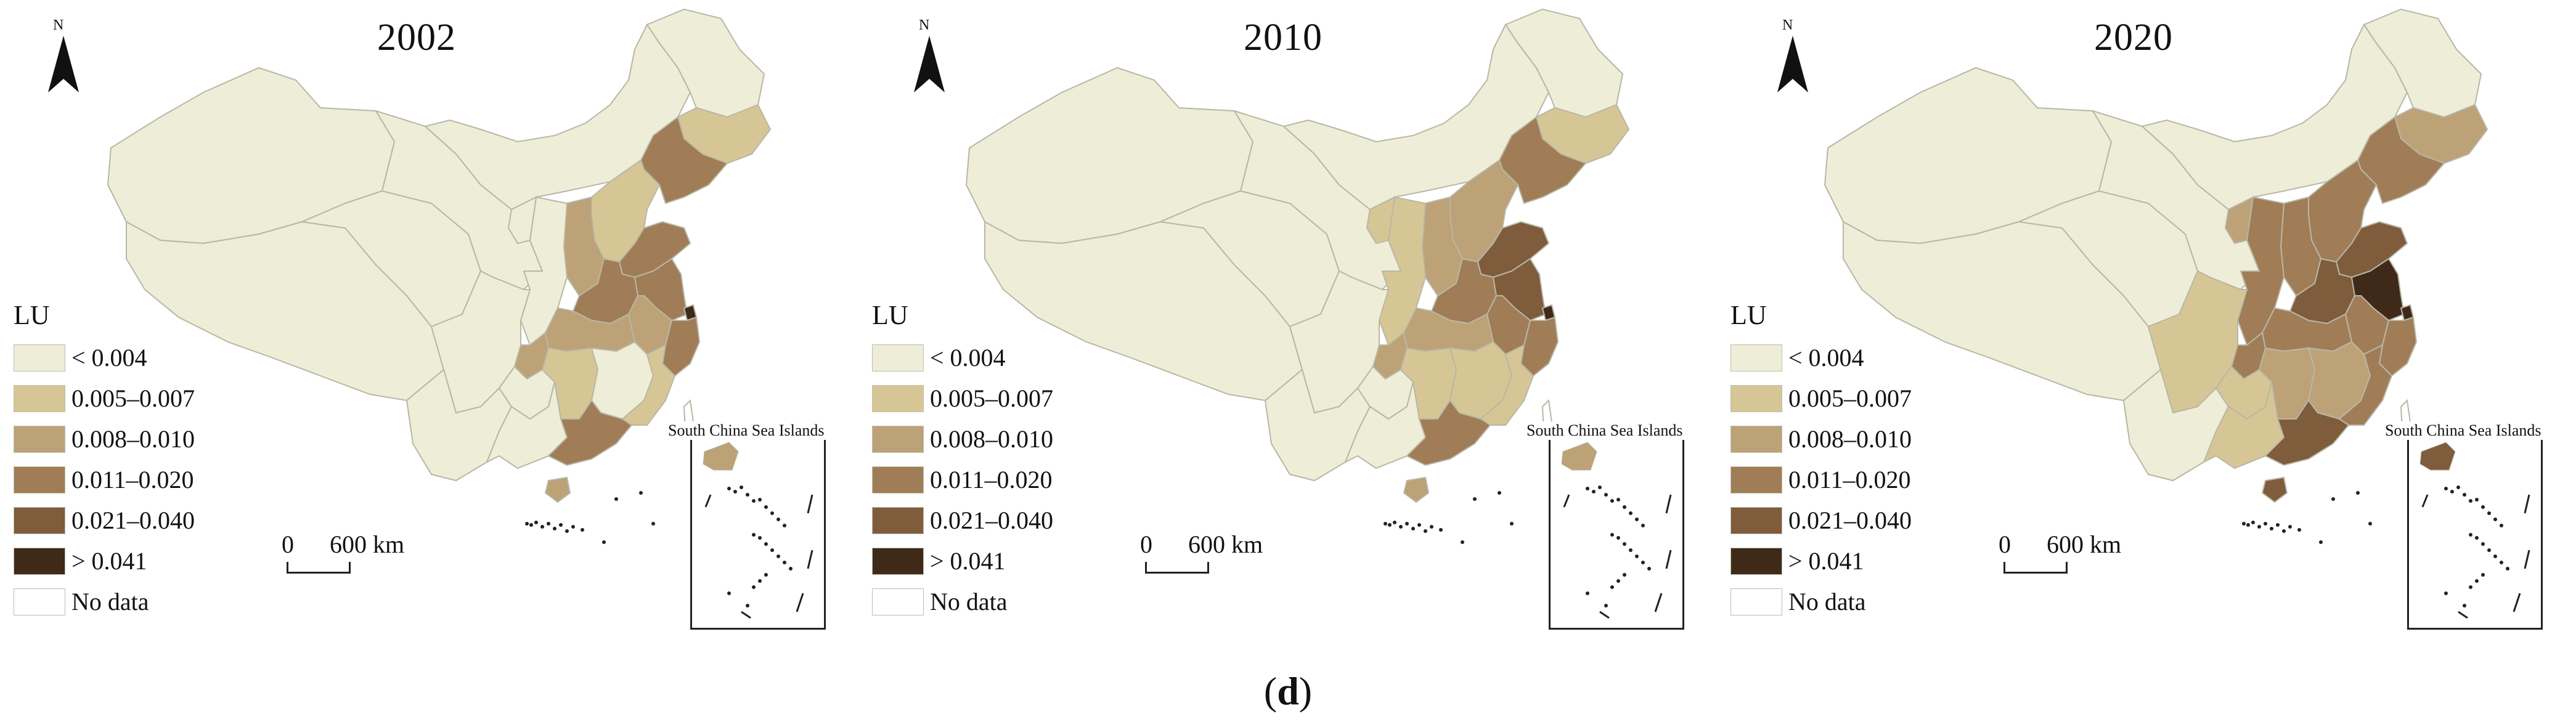 This screenshot has width=2576, height=727. What do you see at coordinates (1826, 358) in the screenshot?
I see `legend-label: < 0.004` at bounding box center [1826, 358].